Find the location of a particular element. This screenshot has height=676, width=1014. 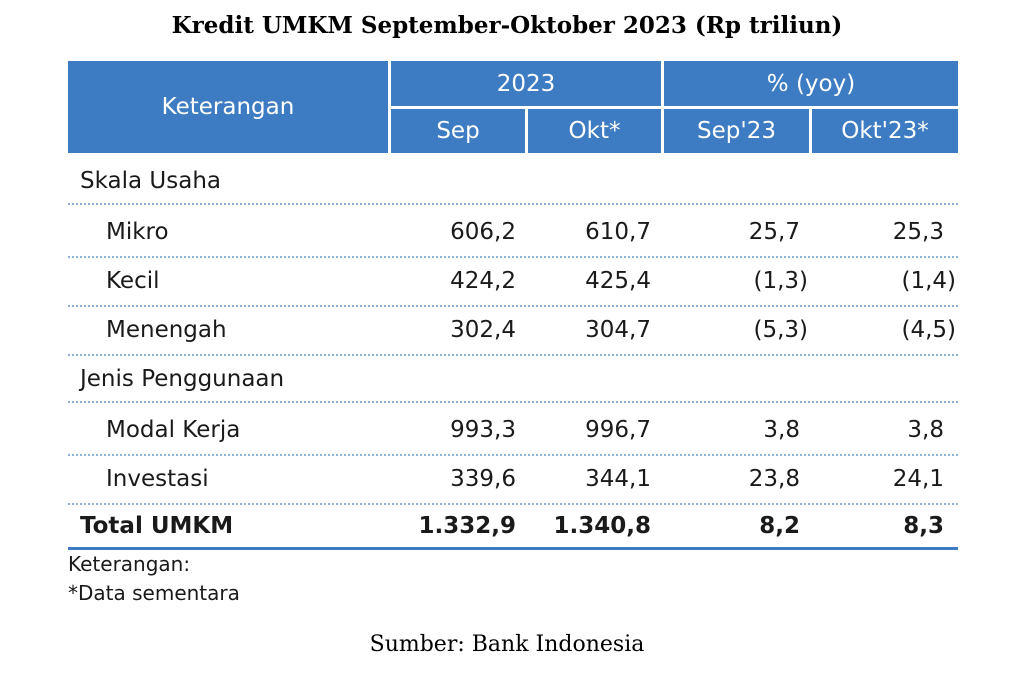

cell-okt: 344,1 is located at coordinates (618, 478).